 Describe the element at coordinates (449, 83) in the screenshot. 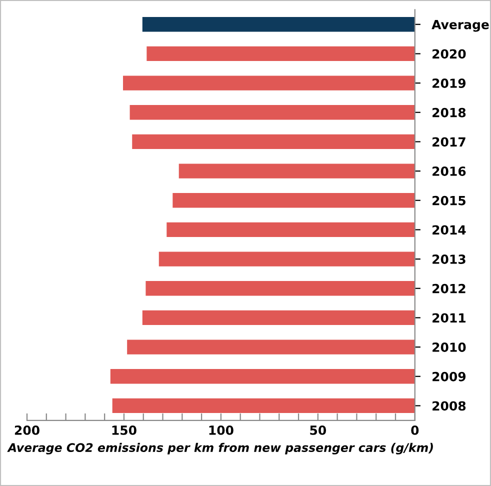

I see `y-tick-label: 2019` at that location.